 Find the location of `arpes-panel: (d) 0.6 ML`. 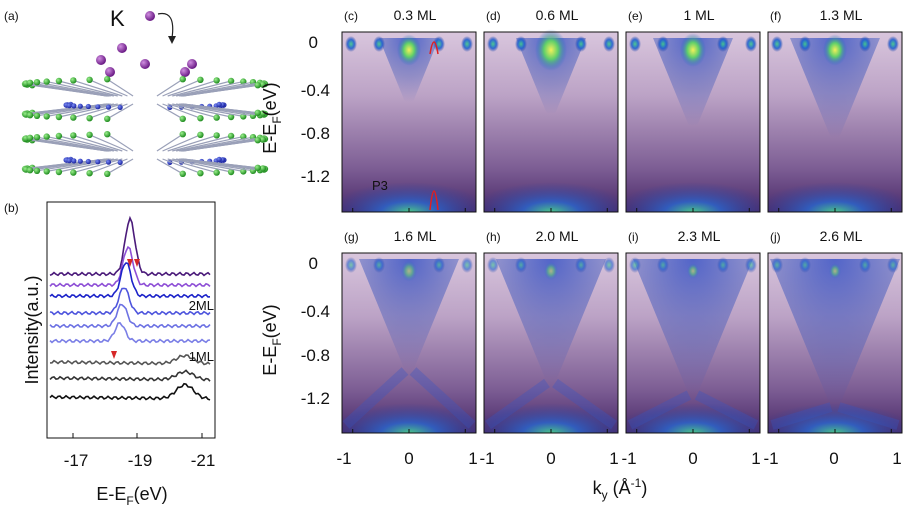

arpes-panel: (d) 0.6 ML is located at coordinates (551, 110).